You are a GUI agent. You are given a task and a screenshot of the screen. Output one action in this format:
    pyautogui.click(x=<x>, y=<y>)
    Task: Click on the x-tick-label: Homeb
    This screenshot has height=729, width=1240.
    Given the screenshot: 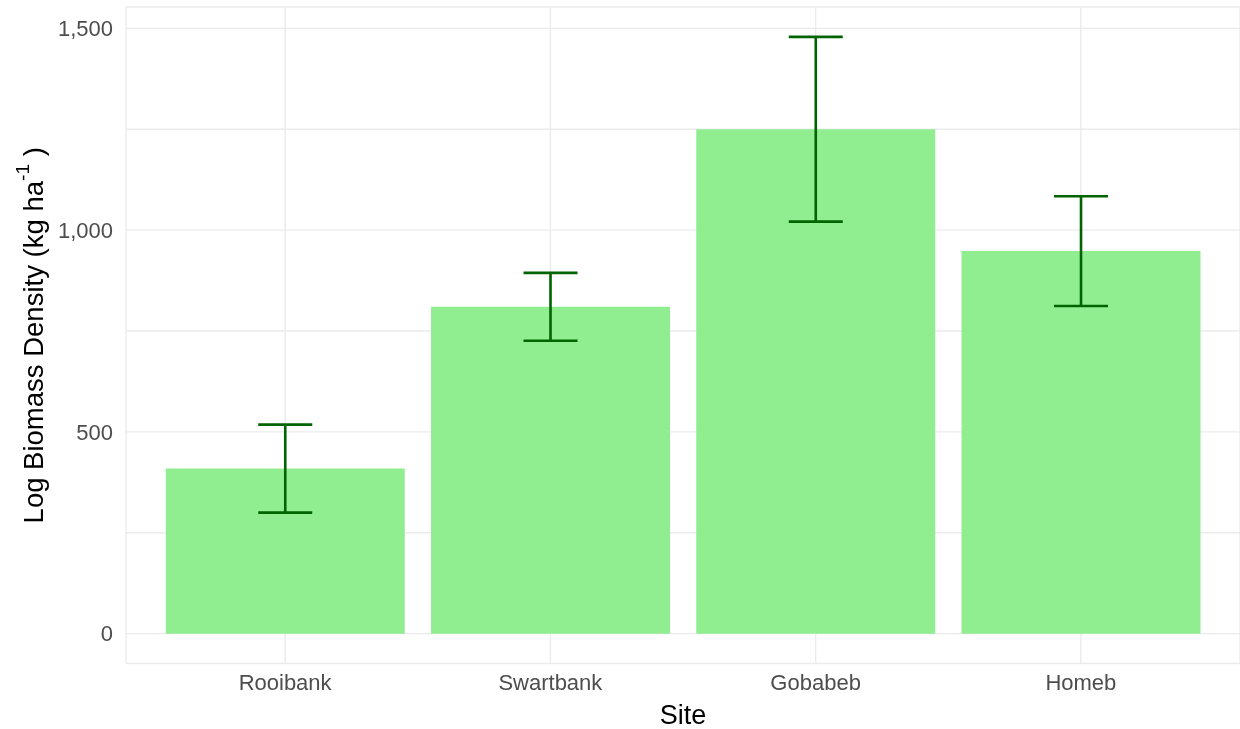 What is the action you would take?
    pyautogui.click(x=1081, y=683)
    